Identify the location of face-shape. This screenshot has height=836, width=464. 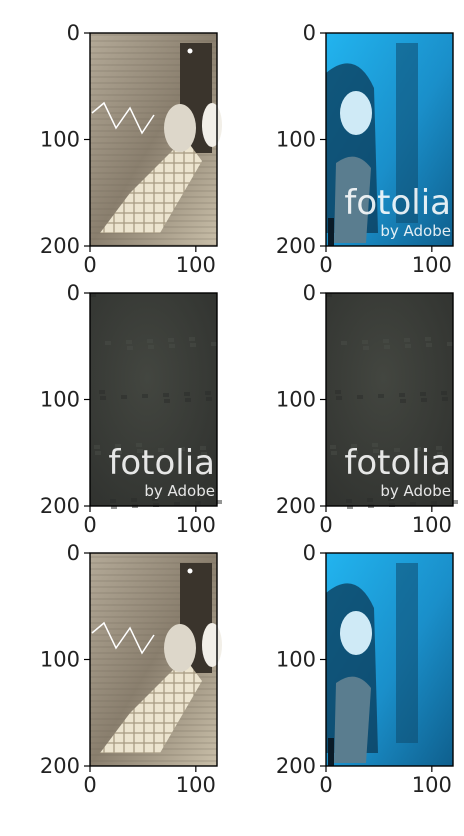
(356, 113).